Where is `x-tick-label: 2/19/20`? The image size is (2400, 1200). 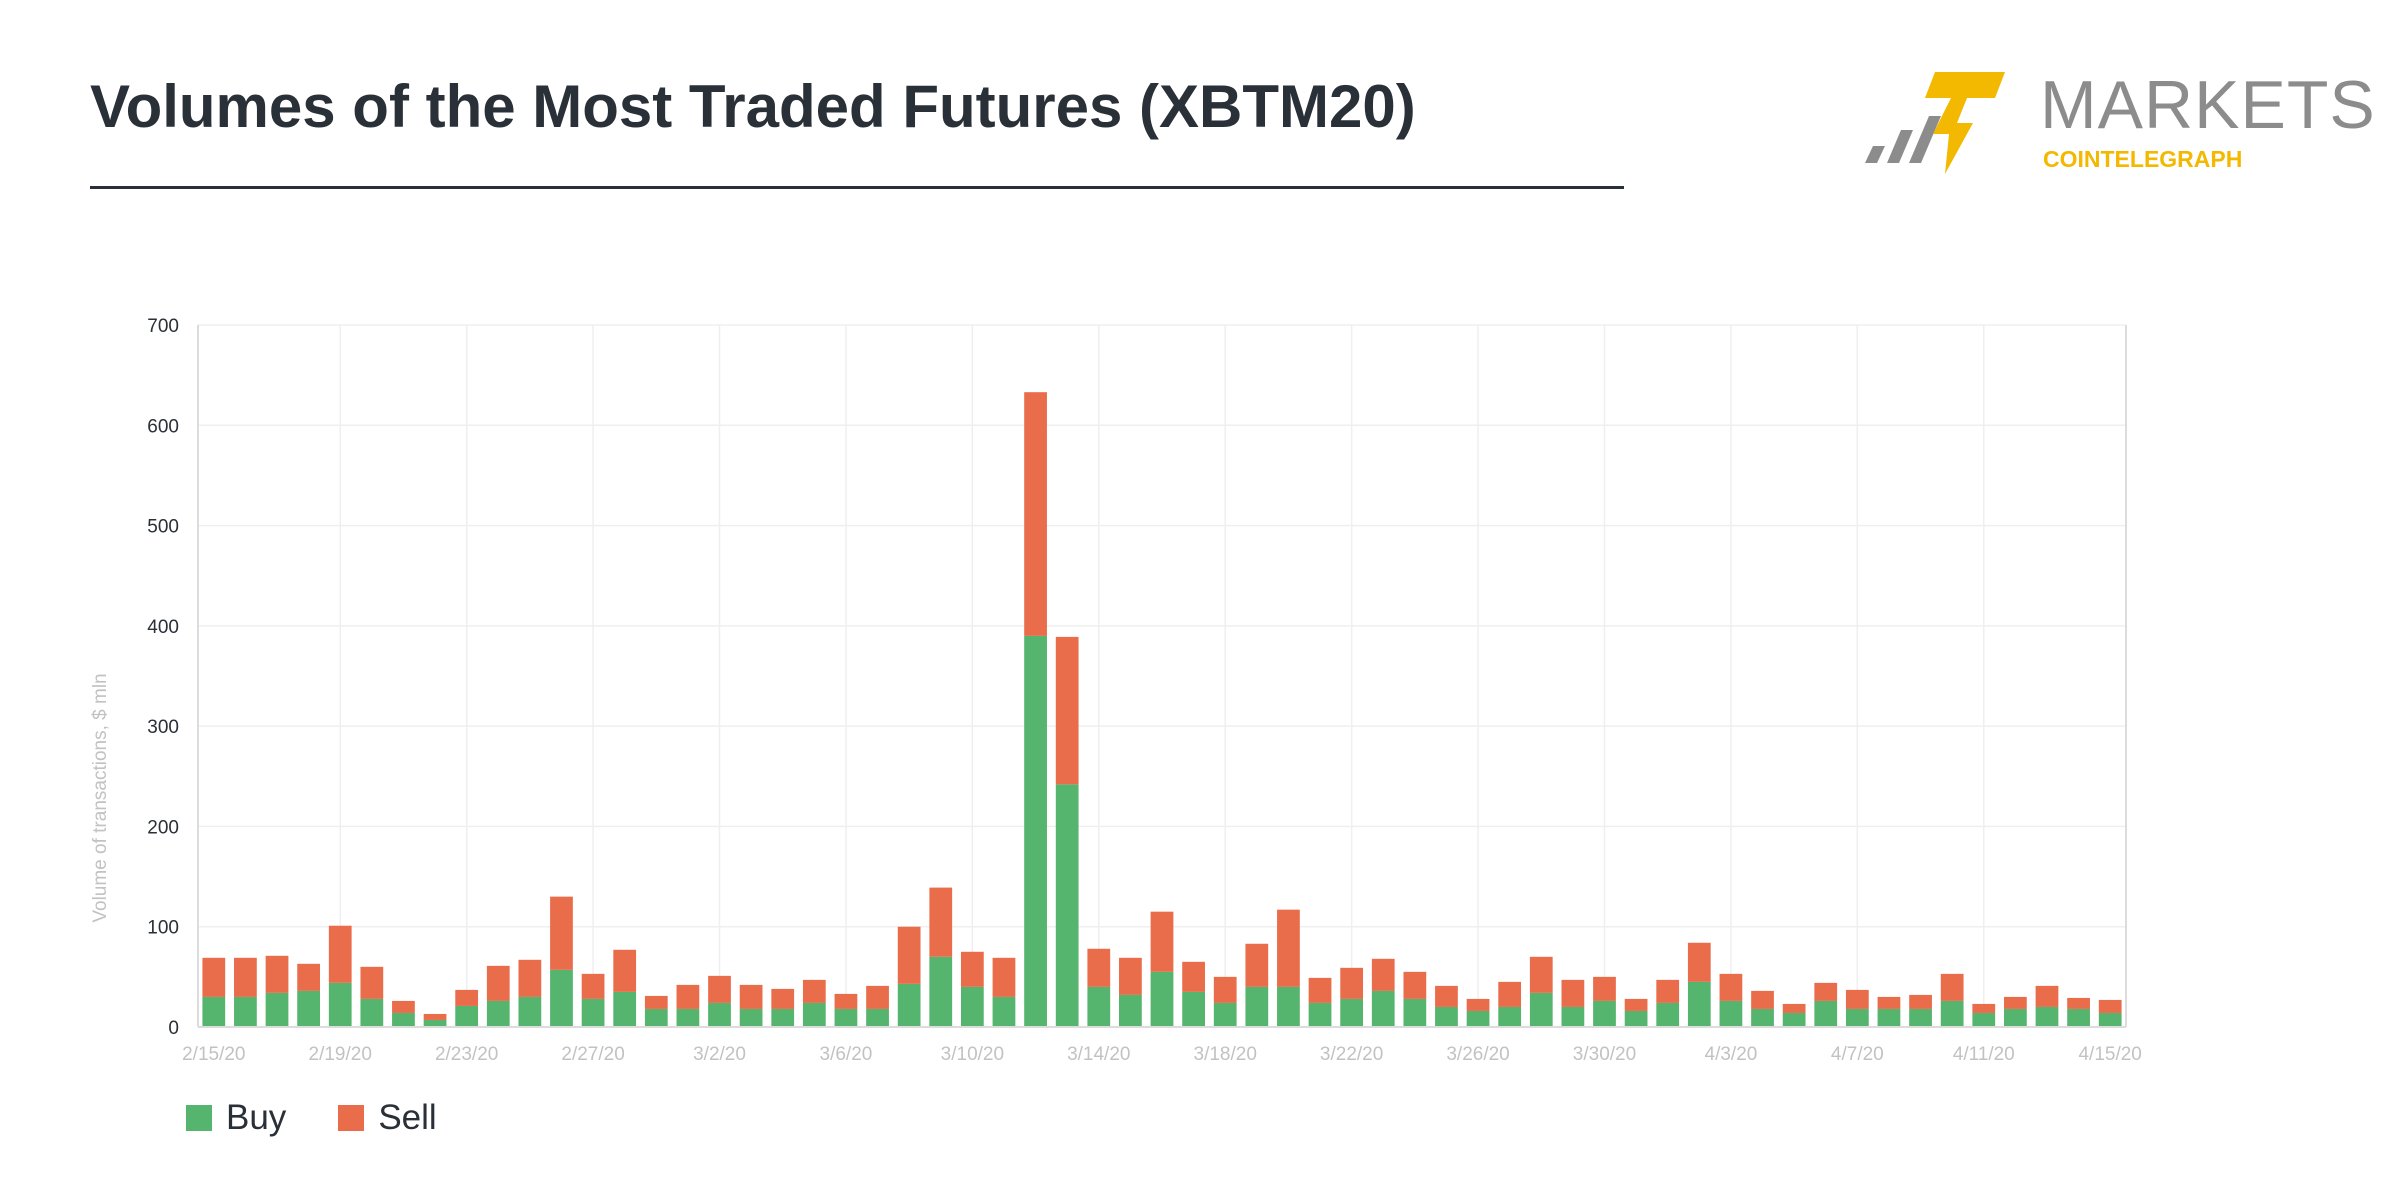
x-tick-label: 2/19/20 is located at coordinates (340, 1054).